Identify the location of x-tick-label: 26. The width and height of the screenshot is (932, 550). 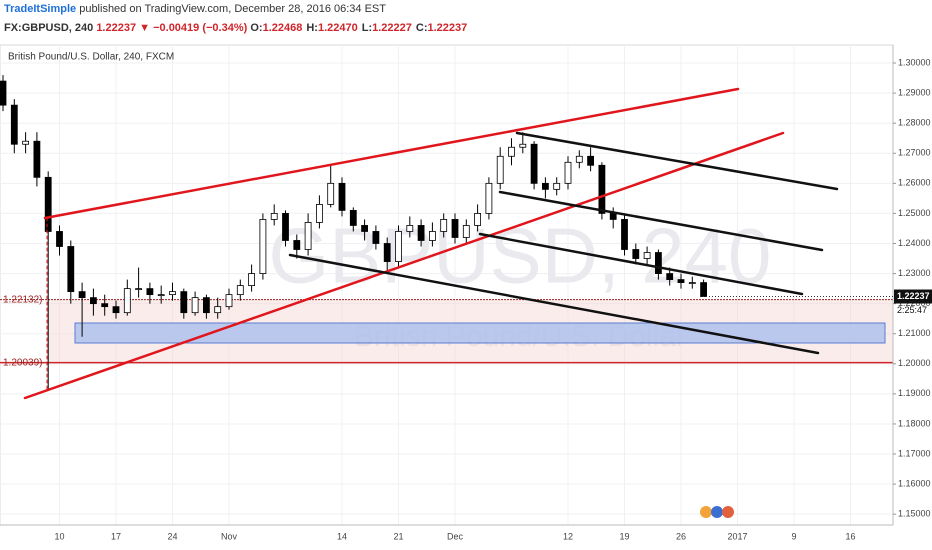
(681, 536).